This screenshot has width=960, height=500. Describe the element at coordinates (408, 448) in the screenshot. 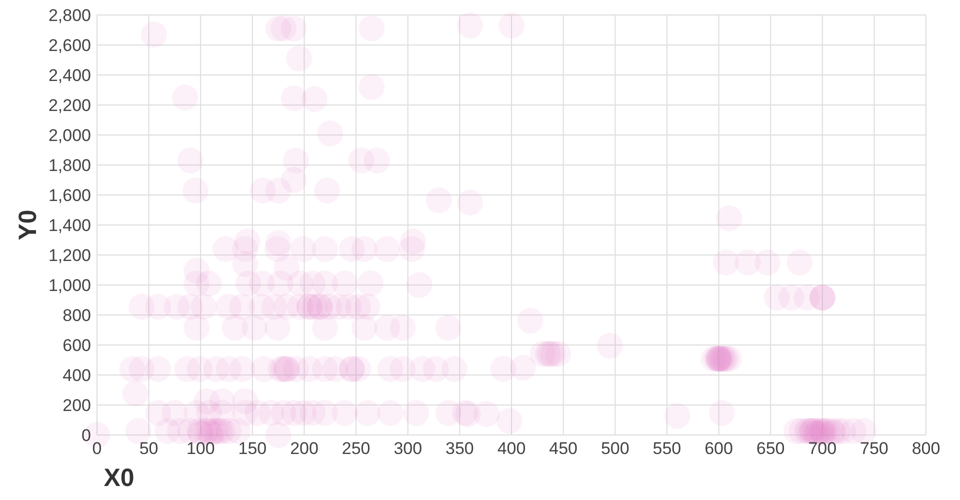

I see `x-tick-label: 300` at that location.